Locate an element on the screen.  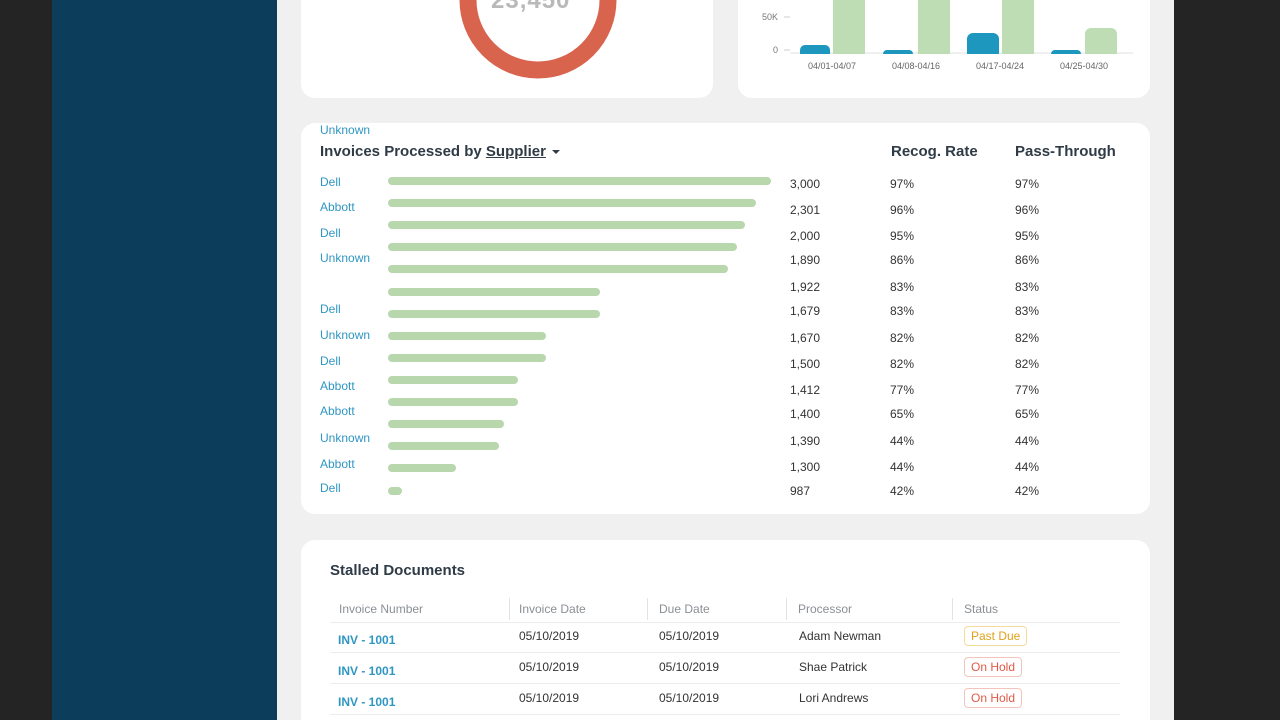
week-2-green-bar is located at coordinates (934, 27).